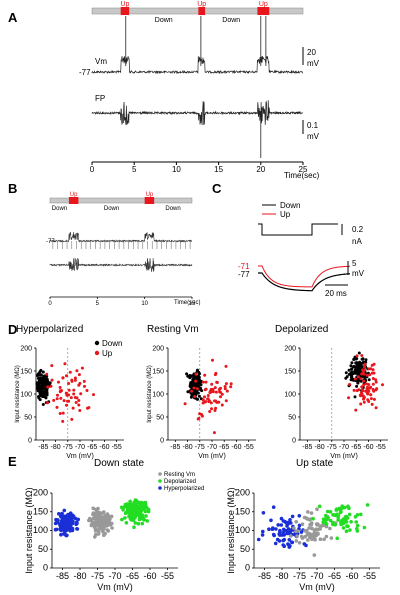 This screenshot has width=400, height=595. I want to click on y-tick-label: 0, so click(45, 568).